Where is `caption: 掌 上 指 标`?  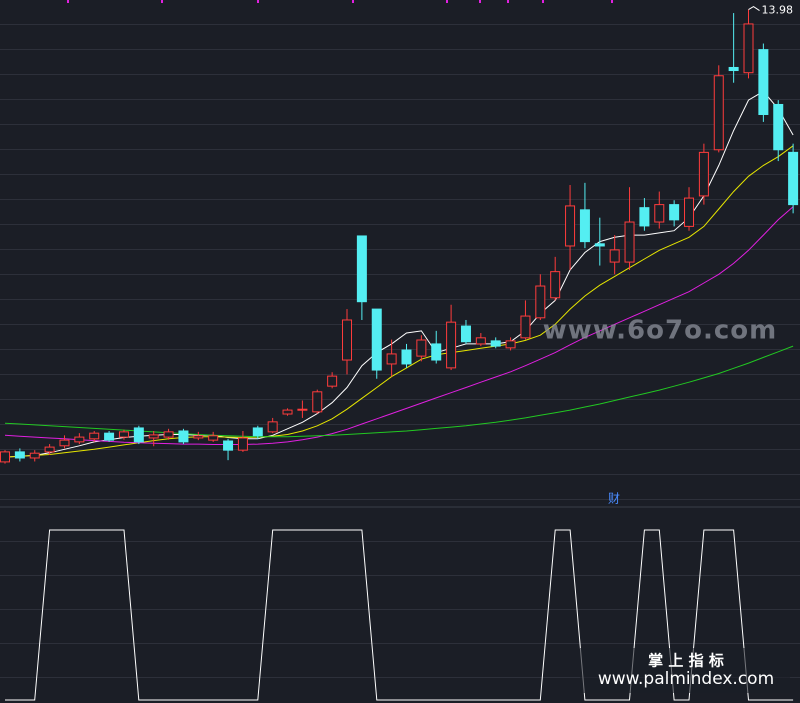 caption: 掌 上 指 标 is located at coordinates (686, 661).